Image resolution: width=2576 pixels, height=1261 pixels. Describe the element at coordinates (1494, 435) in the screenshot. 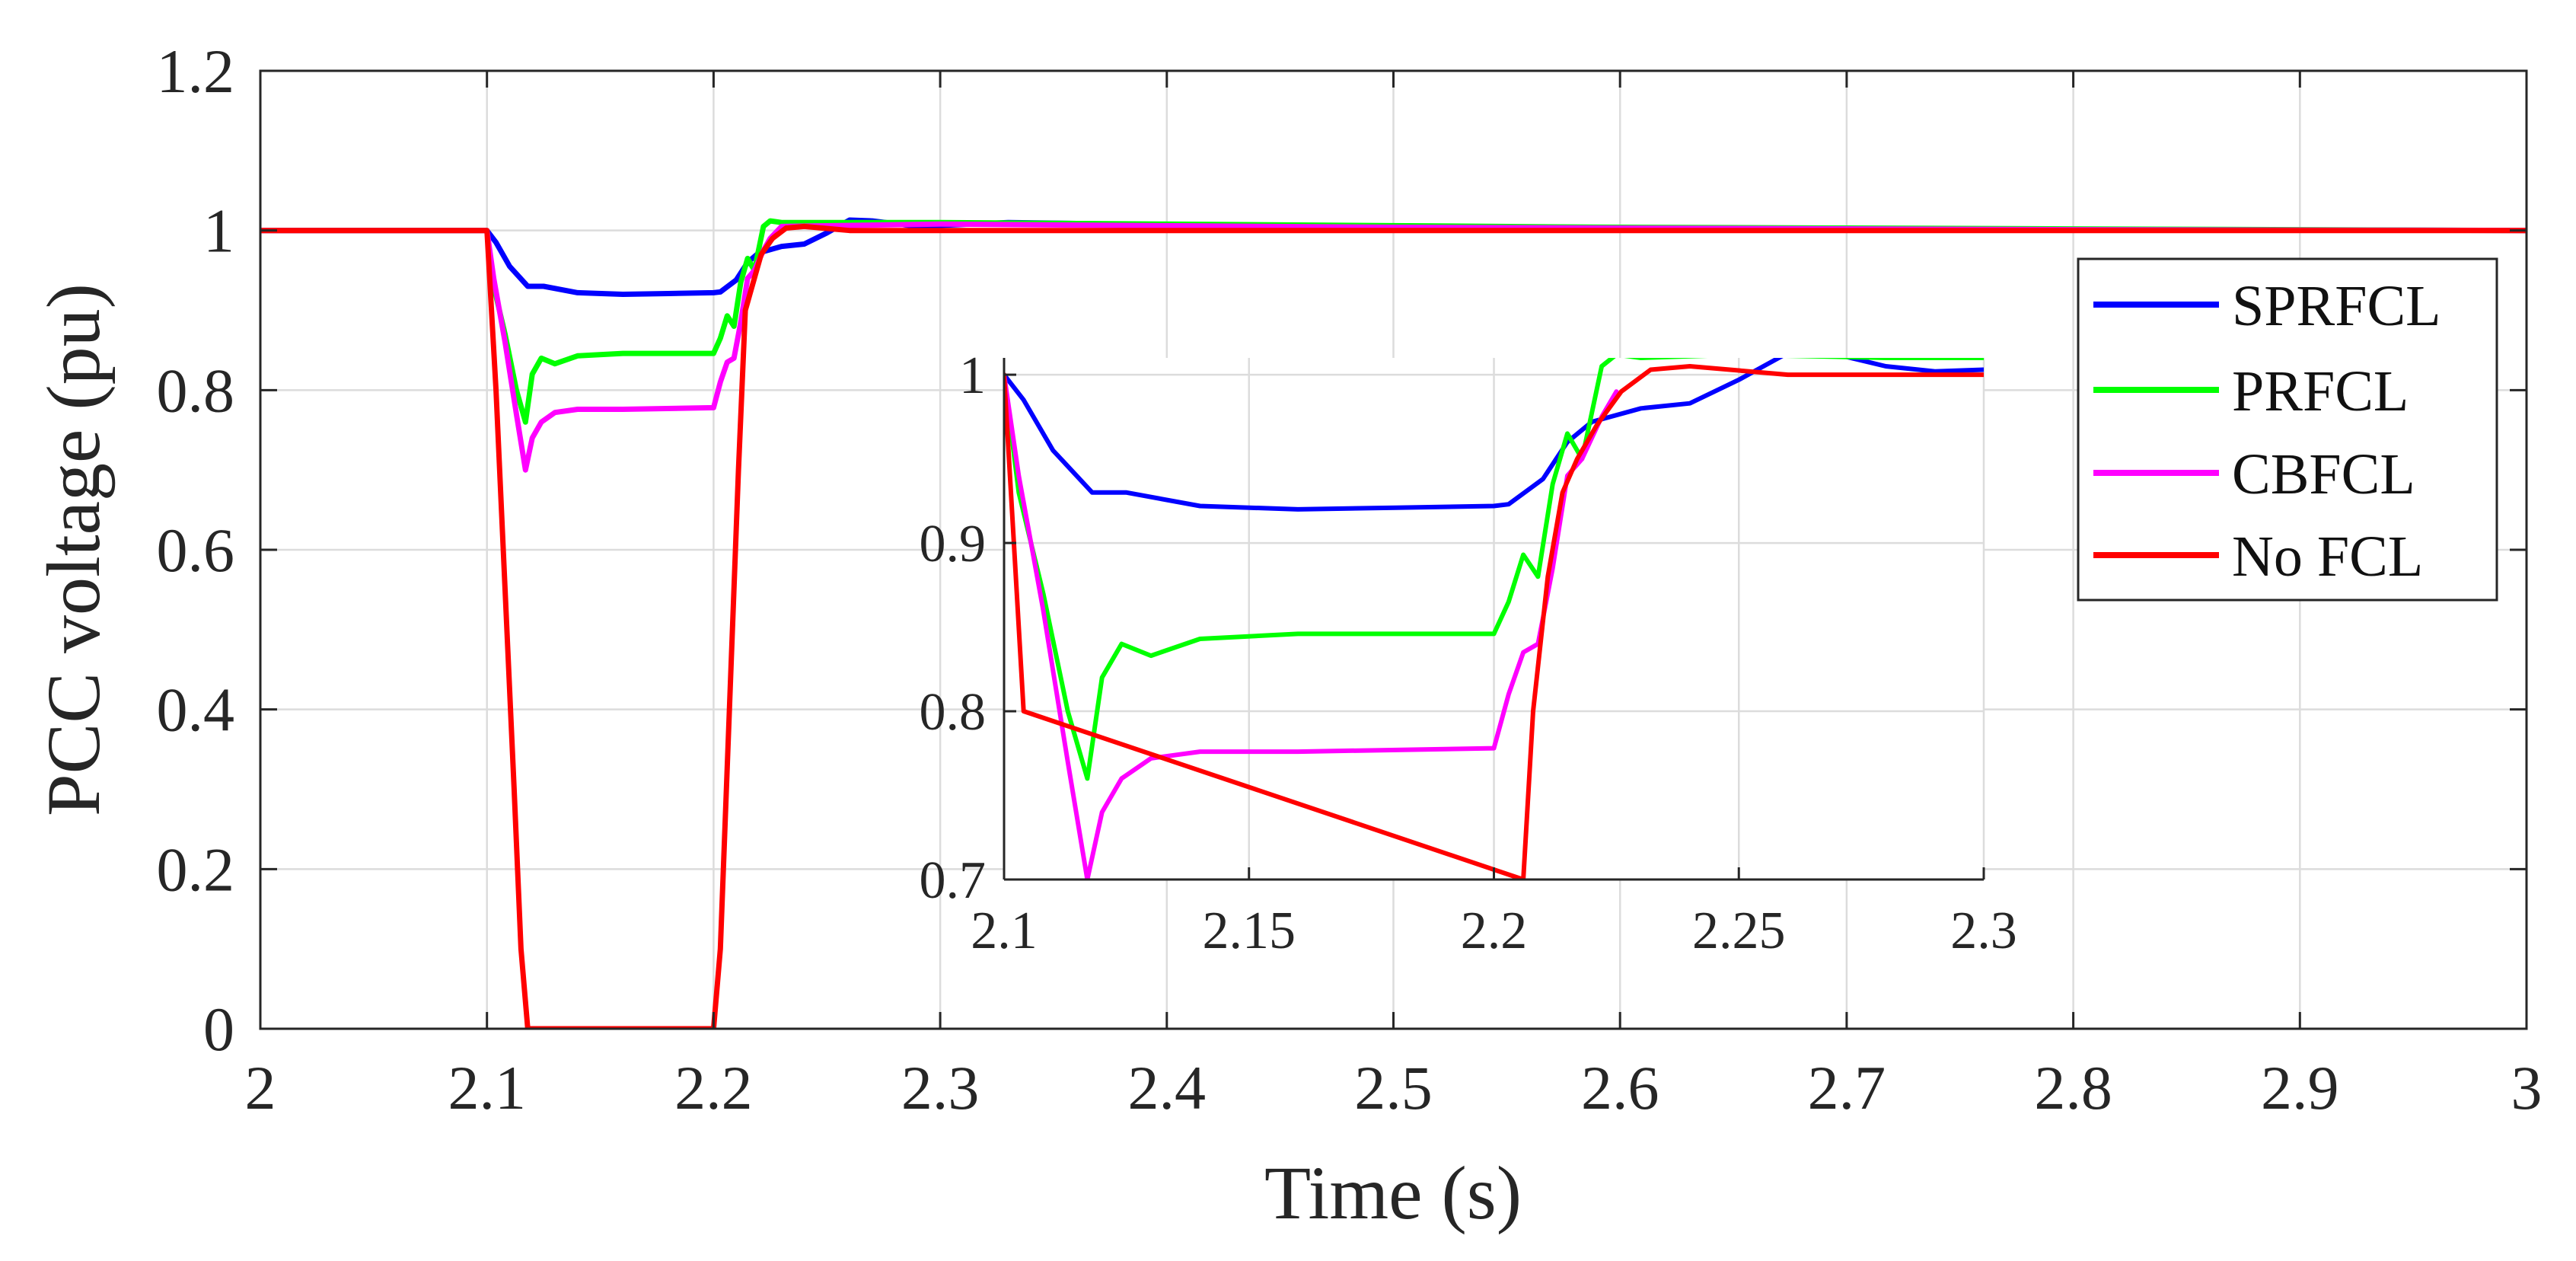

I see `inset-series-sprfcl` at that location.